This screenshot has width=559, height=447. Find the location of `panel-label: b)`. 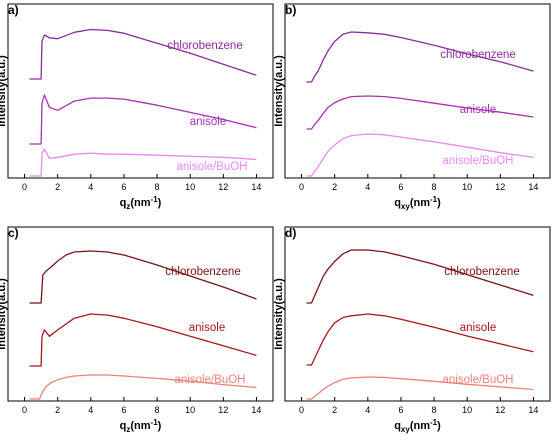

panel-label: b) is located at coordinates (290, 10).